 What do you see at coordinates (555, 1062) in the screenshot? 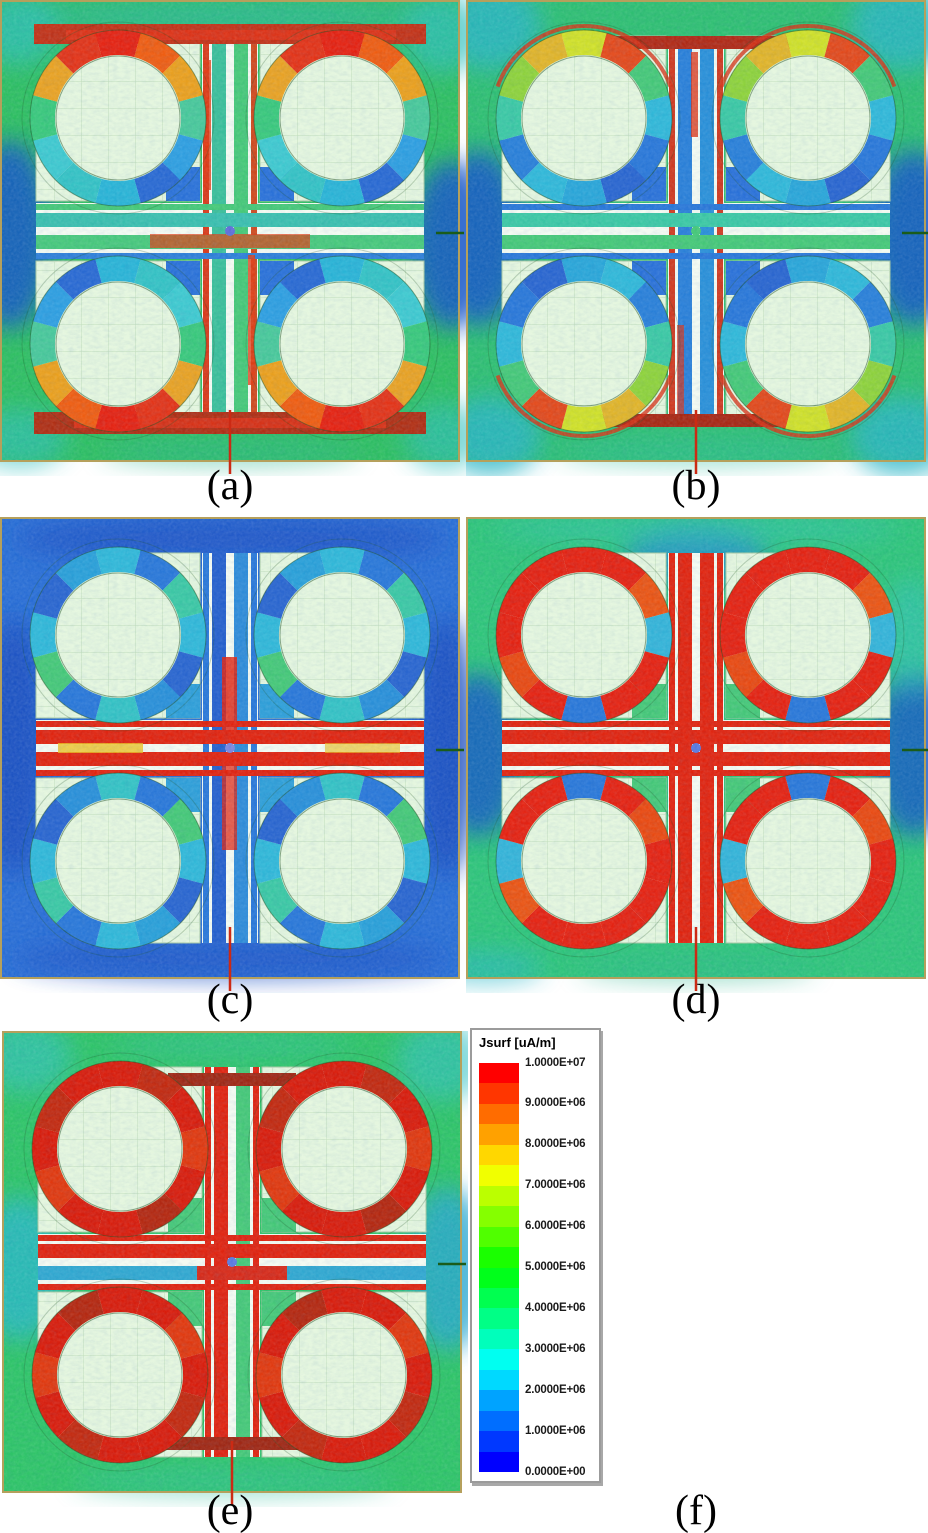
I see `legend-tick-label: 1.0000E+07` at bounding box center [555, 1062].